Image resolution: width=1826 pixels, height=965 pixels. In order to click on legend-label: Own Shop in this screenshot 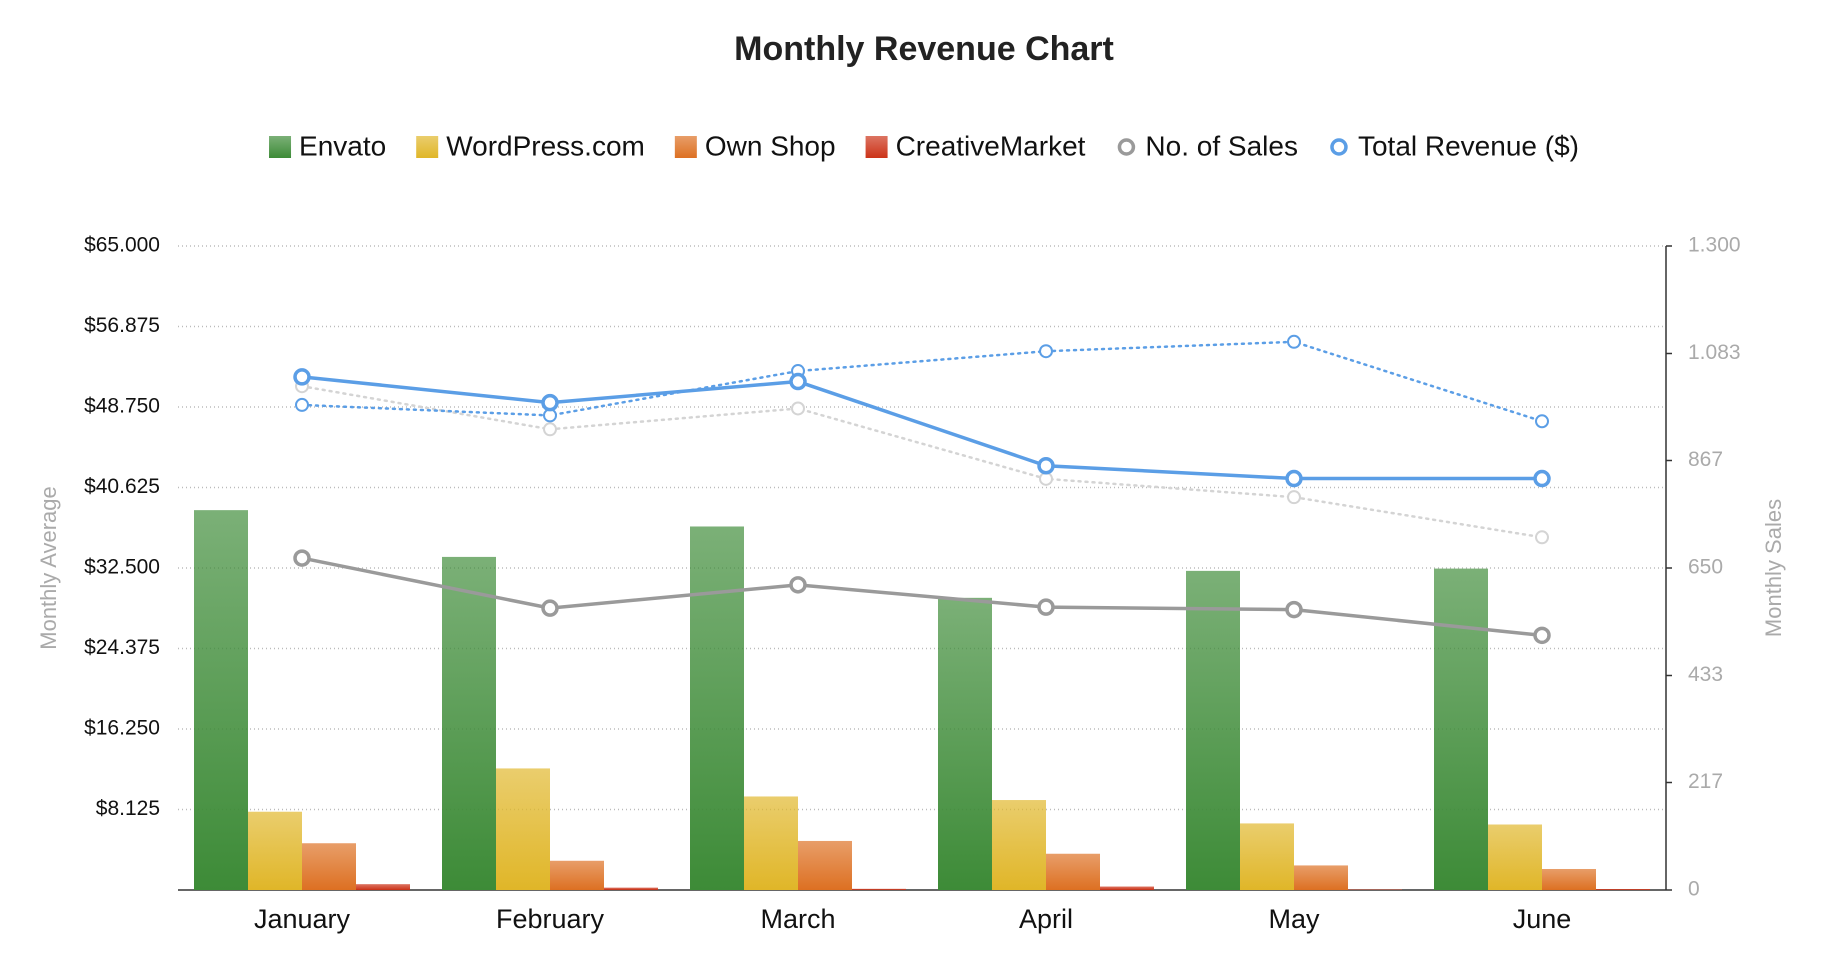, I will do `click(770, 145)`.